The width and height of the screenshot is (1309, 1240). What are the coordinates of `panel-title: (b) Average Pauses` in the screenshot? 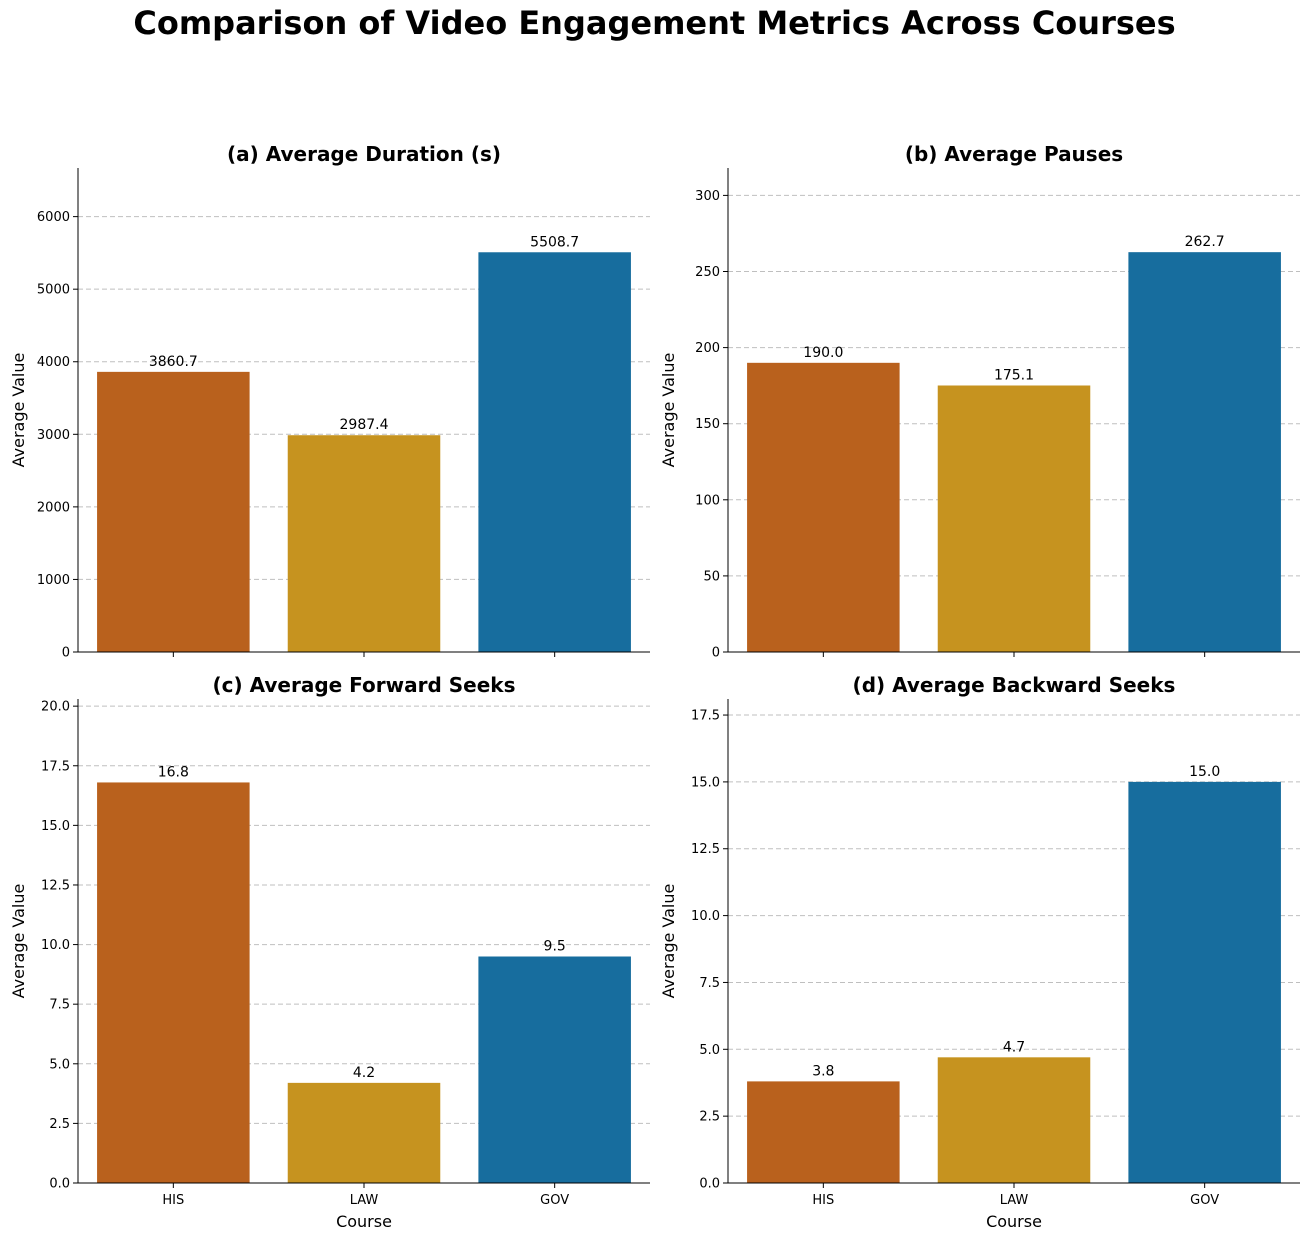 It's located at (1014, 154).